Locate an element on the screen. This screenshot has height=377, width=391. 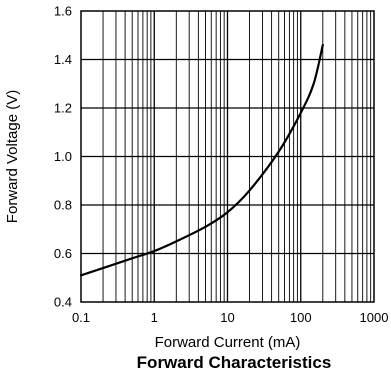
x-tick-label: 100 is located at coordinates (301, 317).